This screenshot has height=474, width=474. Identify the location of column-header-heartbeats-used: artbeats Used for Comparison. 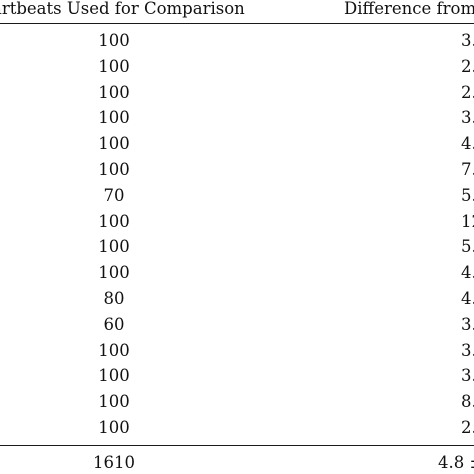
(122, 9).